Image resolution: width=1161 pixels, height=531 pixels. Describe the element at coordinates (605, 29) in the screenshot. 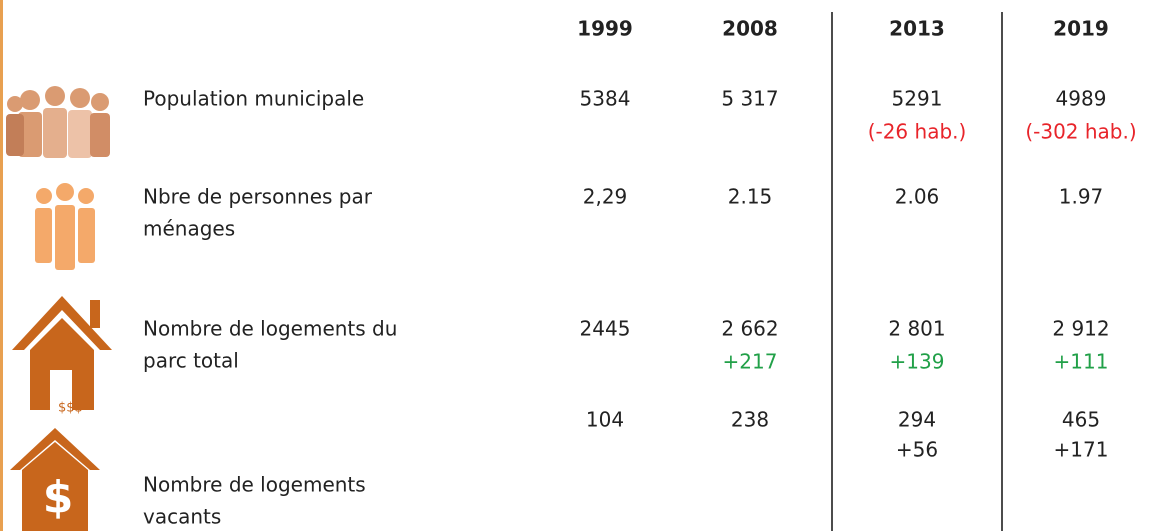

I see `column-header: 1999` at that location.